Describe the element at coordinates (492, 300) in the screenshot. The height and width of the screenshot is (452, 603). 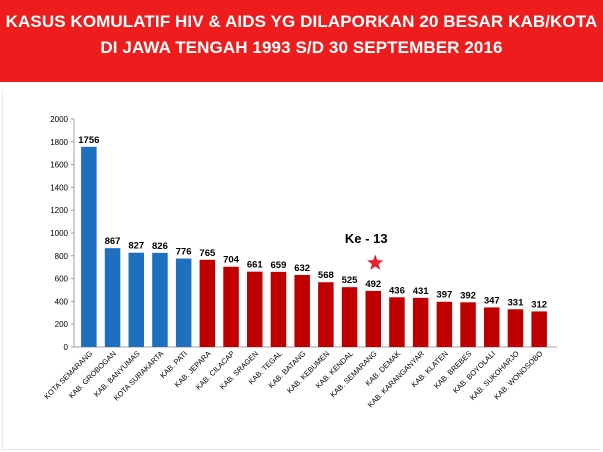
I see `data-label: 347` at that location.